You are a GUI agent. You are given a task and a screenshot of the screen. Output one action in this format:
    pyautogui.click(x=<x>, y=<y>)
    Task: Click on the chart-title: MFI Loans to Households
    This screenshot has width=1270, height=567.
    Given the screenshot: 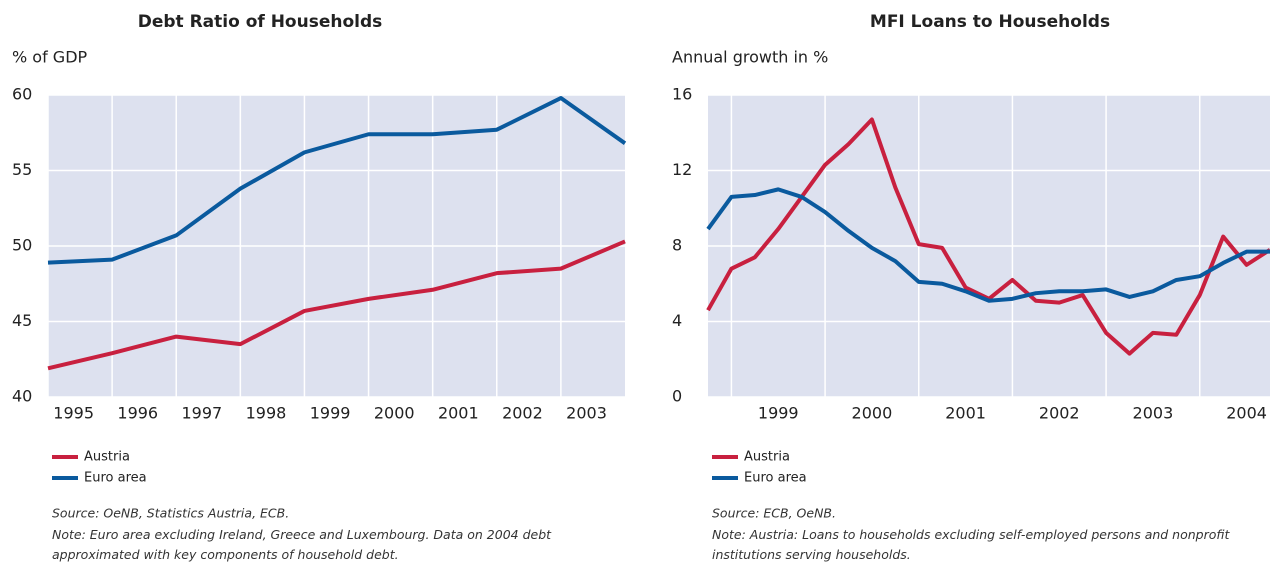 What is the action you would take?
    pyautogui.click(x=990, y=22)
    